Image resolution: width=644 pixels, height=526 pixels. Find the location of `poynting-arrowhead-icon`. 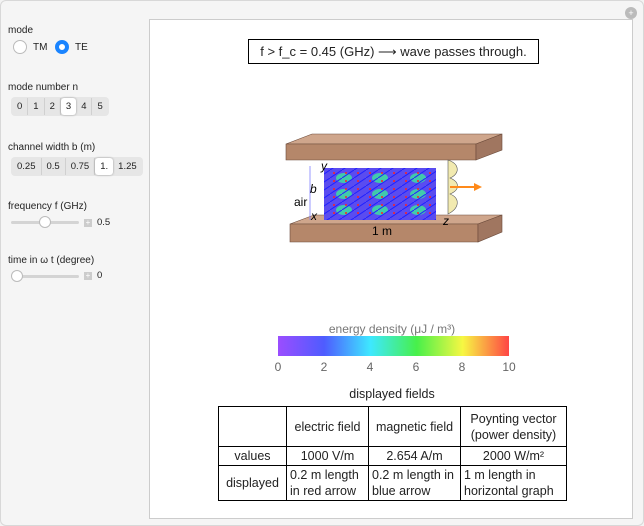

poynting-arrowhead-icon is located at coordinates (478, 187).